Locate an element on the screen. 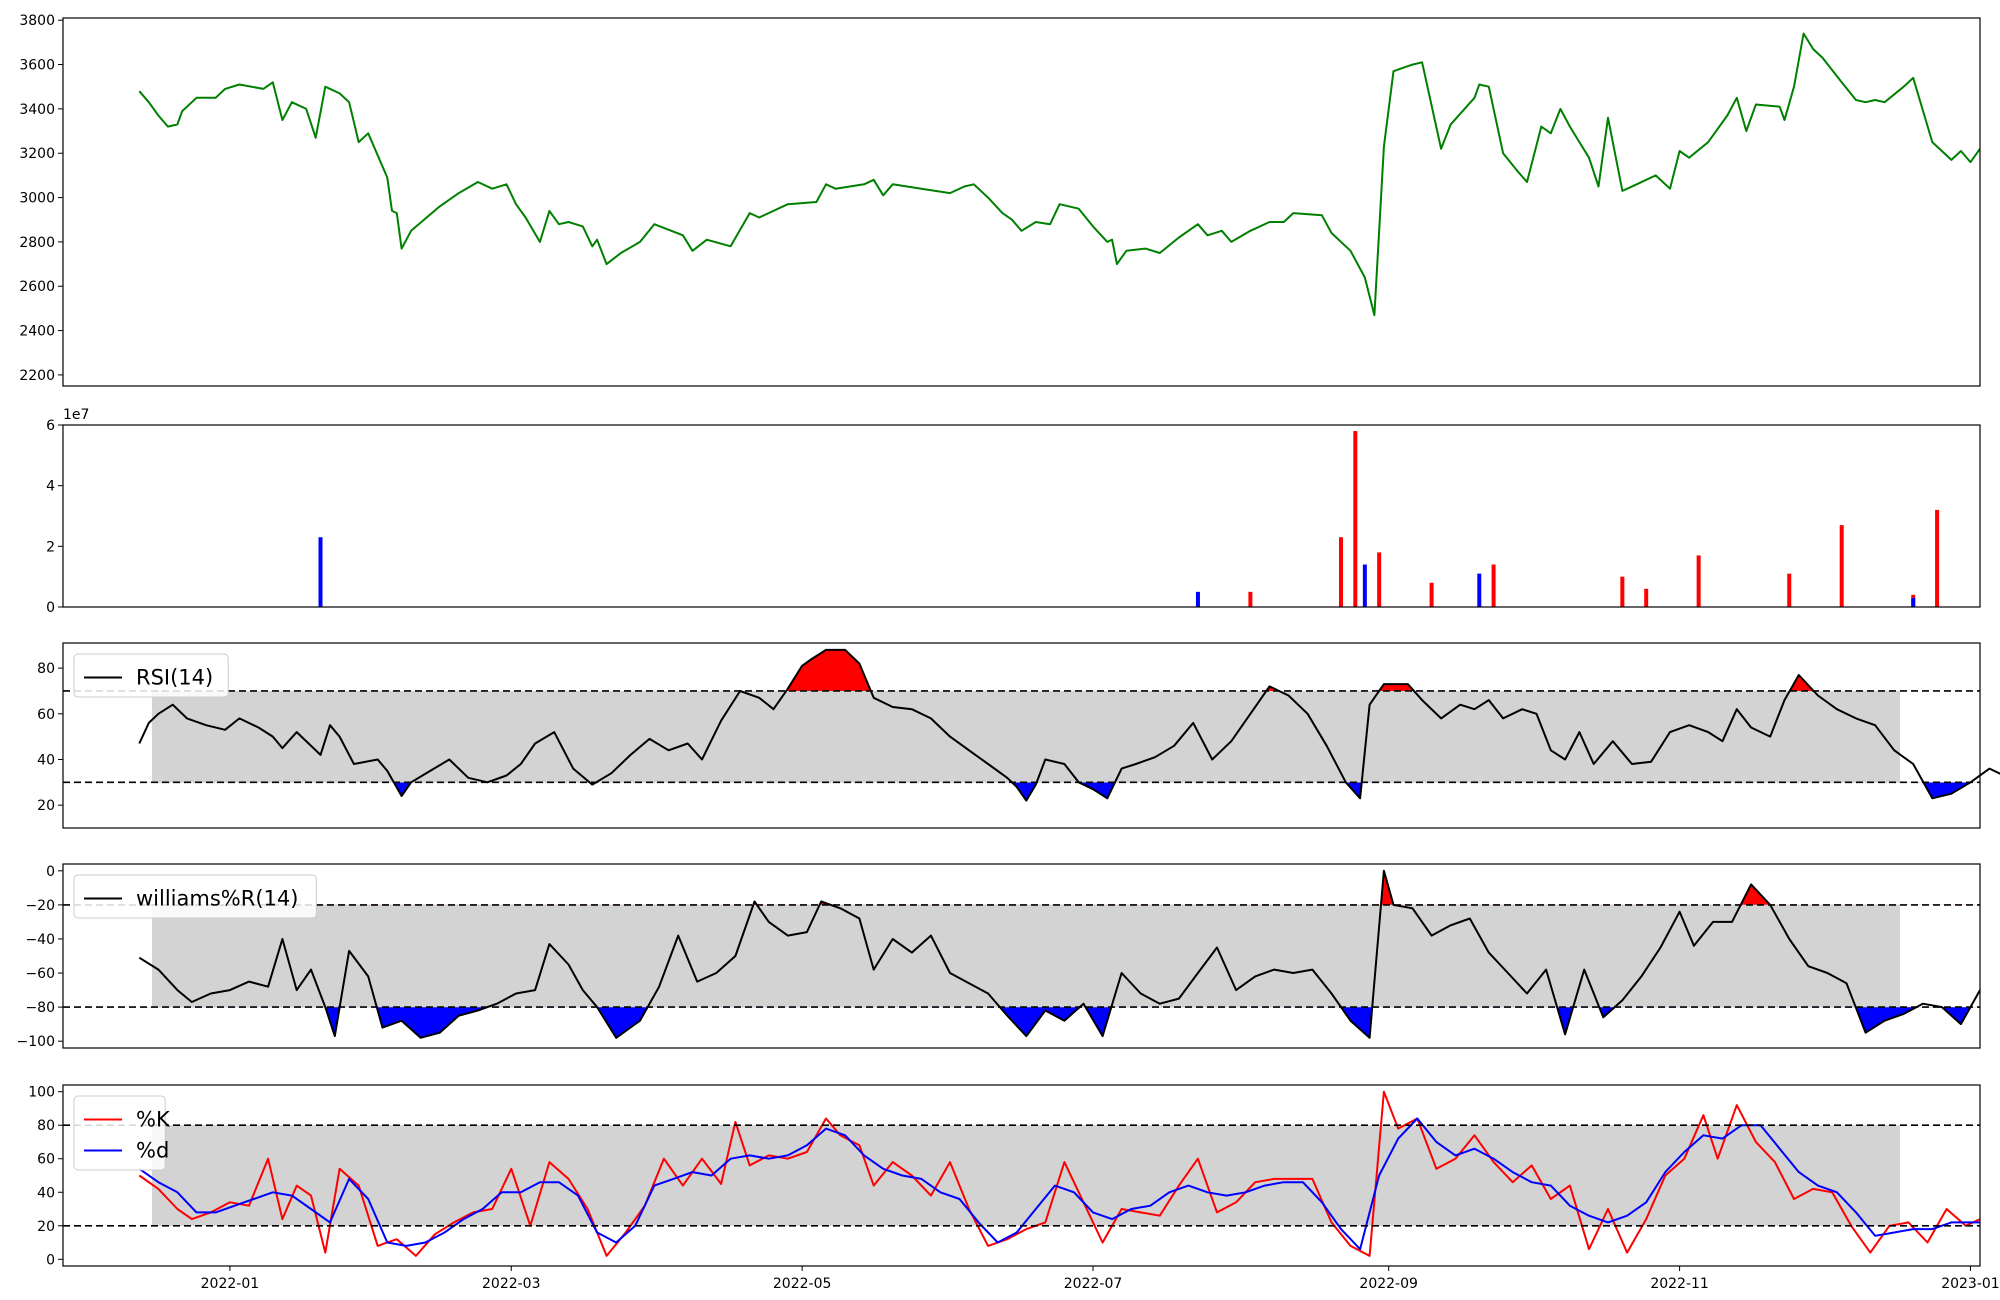 The height and width of the screenshot is (1300, 2000). stochastic-xtick-label-6: 2023-01 is located at coordinates (1970, 1284).